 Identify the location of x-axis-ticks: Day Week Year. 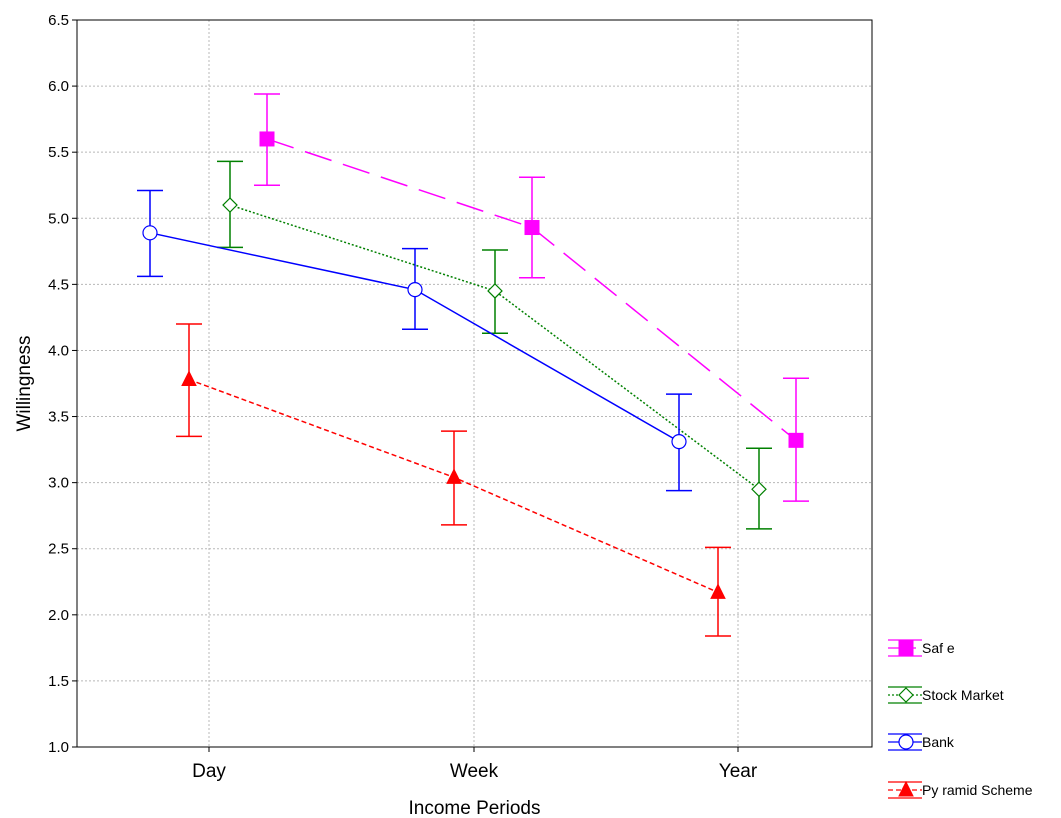
(475, 764).